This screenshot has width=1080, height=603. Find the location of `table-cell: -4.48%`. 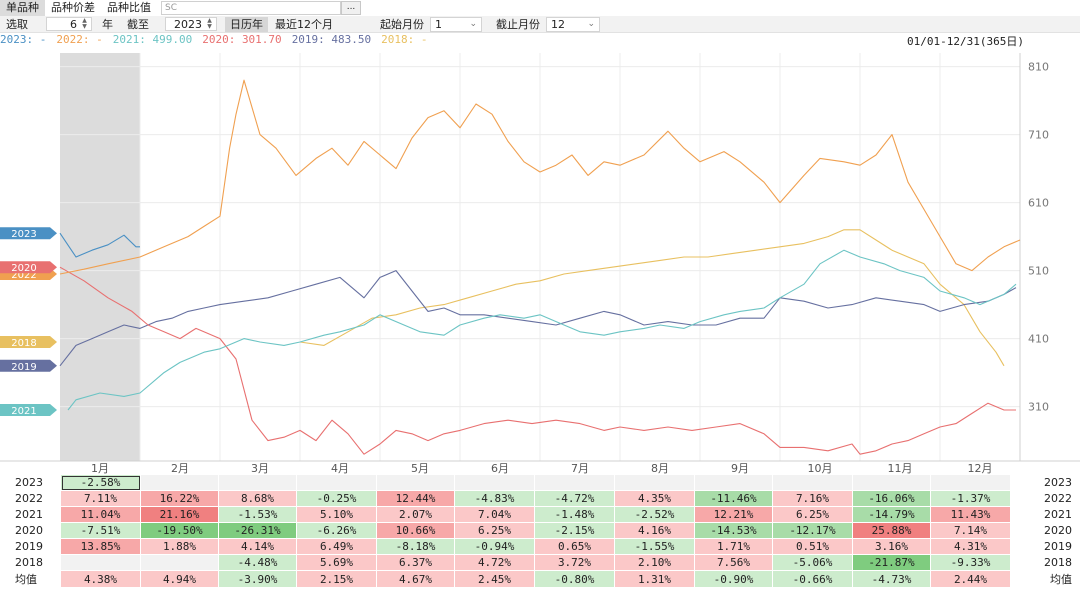

table-cell: -4.48% is located at coordinates (257, 562).